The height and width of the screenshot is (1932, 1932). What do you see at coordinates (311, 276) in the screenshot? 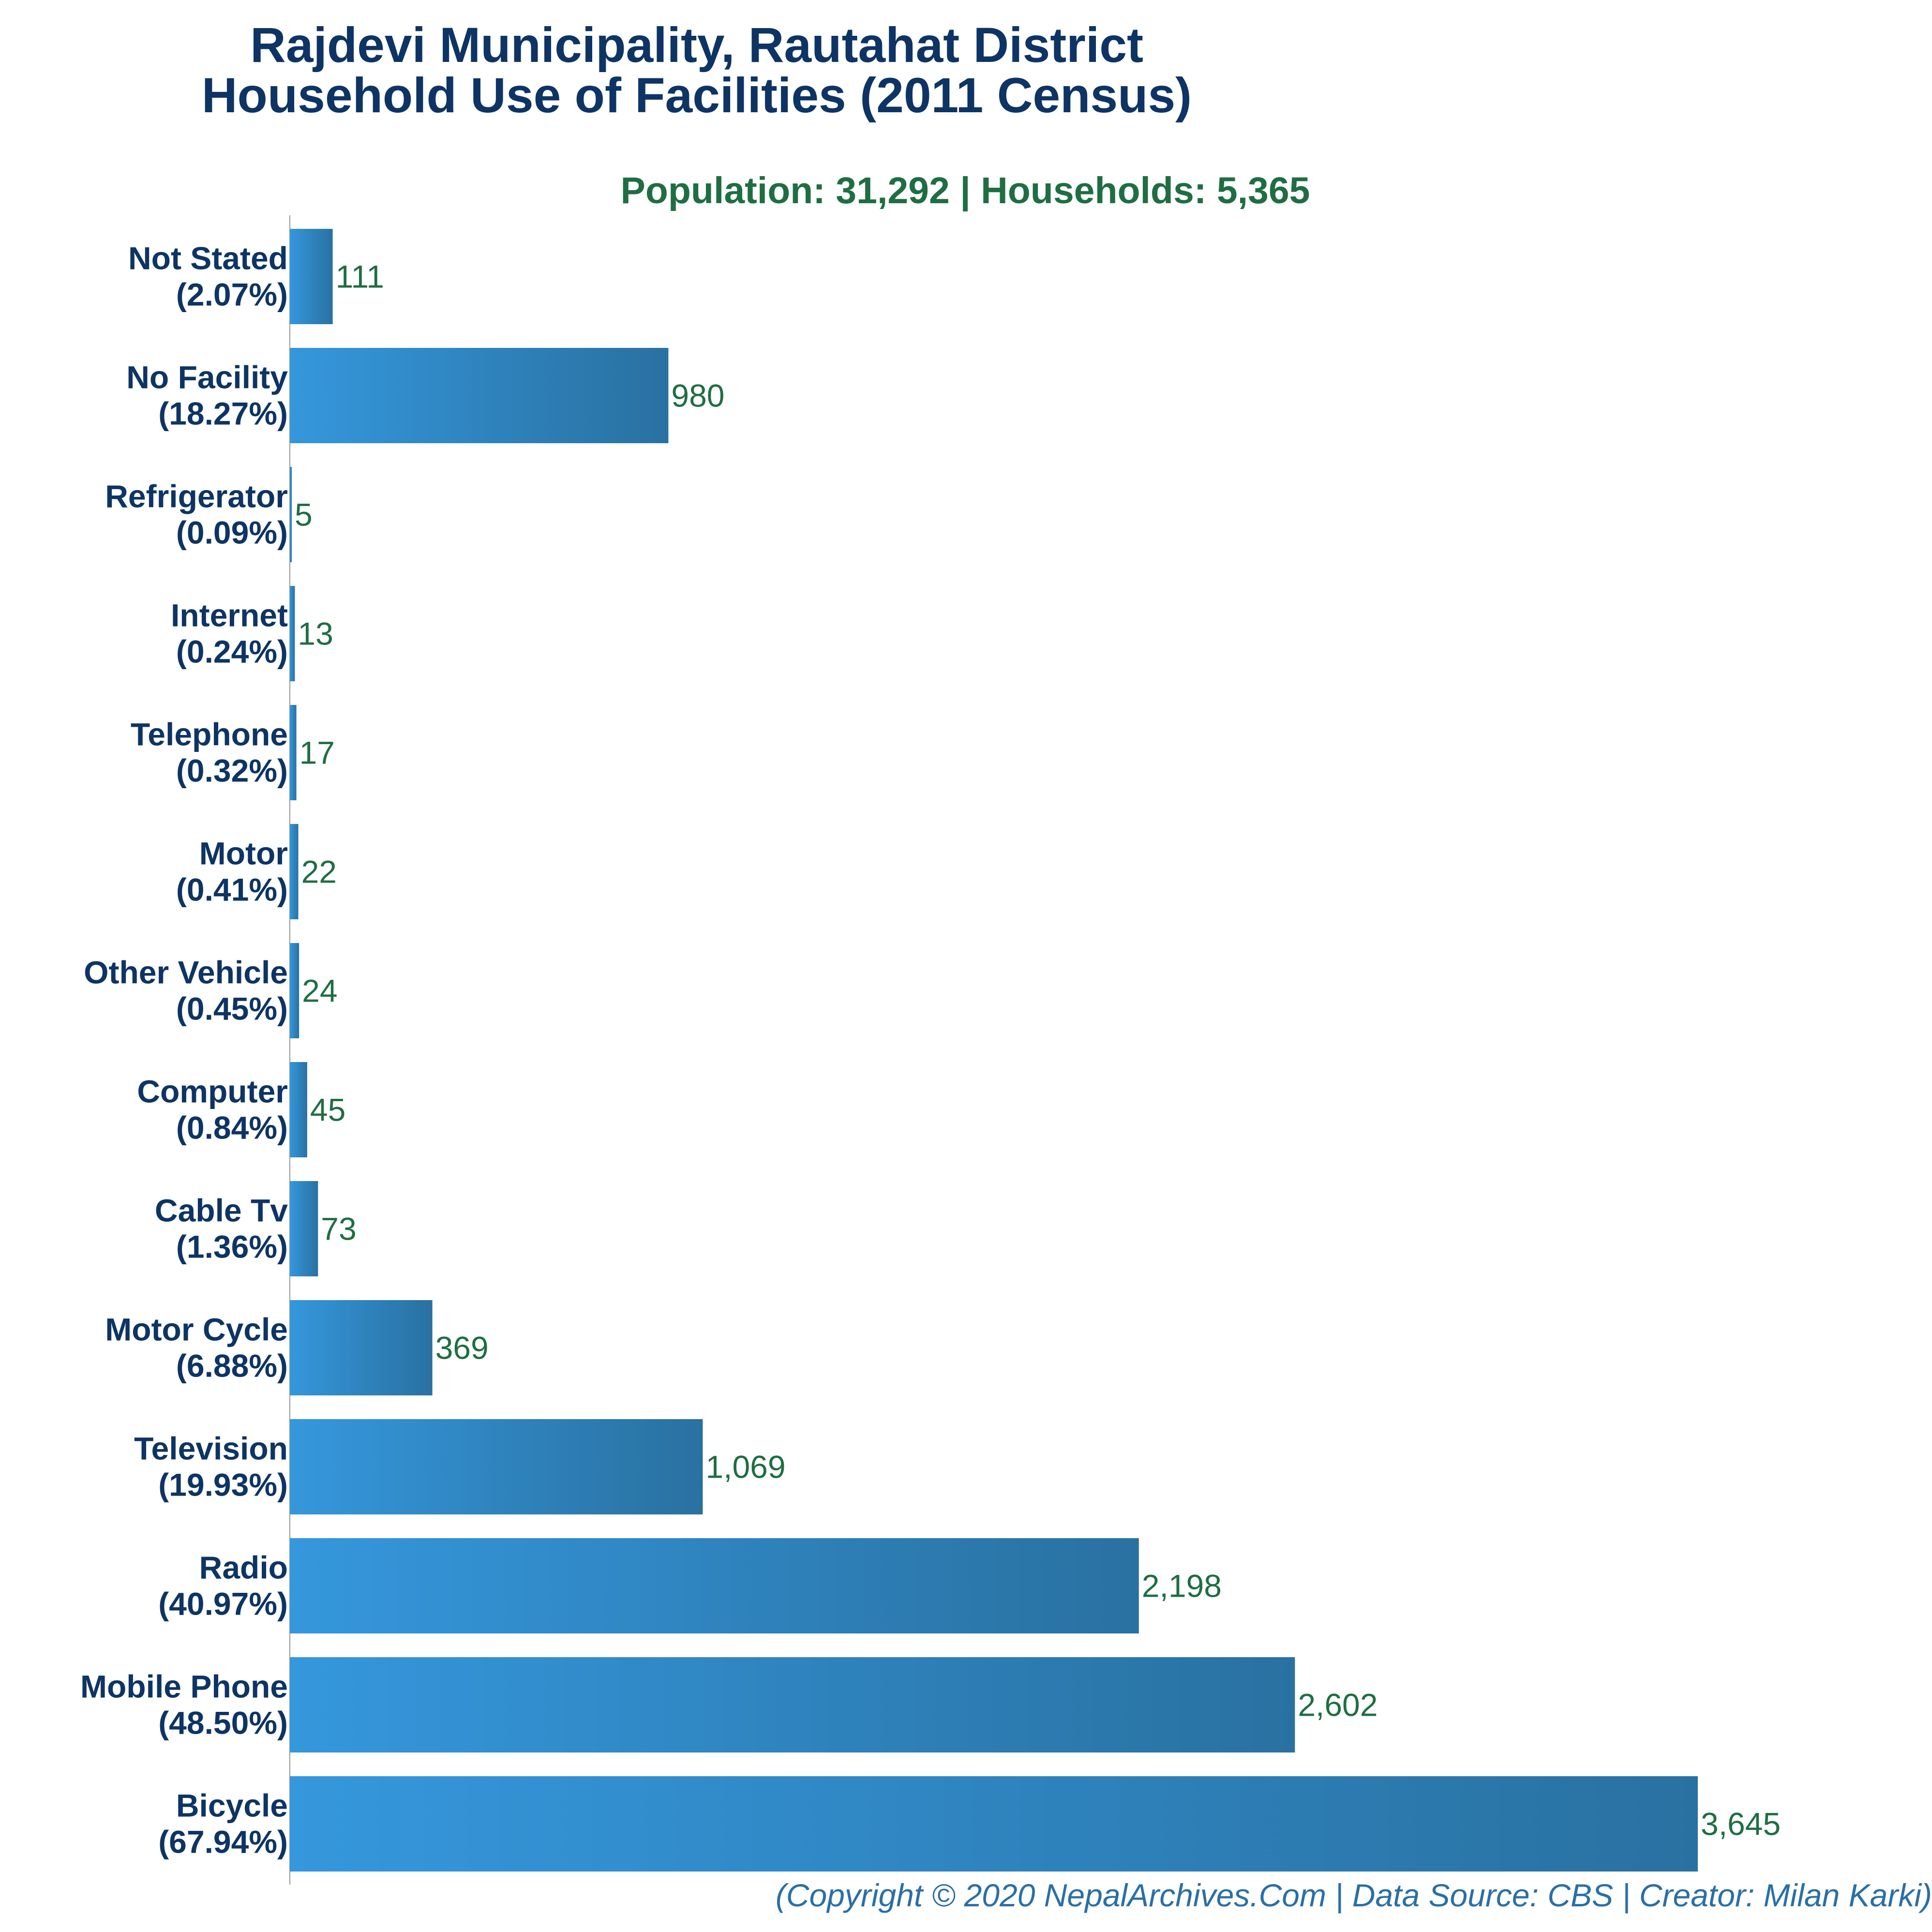
I see `bar-not-stated` at bounding box center [311, 276].